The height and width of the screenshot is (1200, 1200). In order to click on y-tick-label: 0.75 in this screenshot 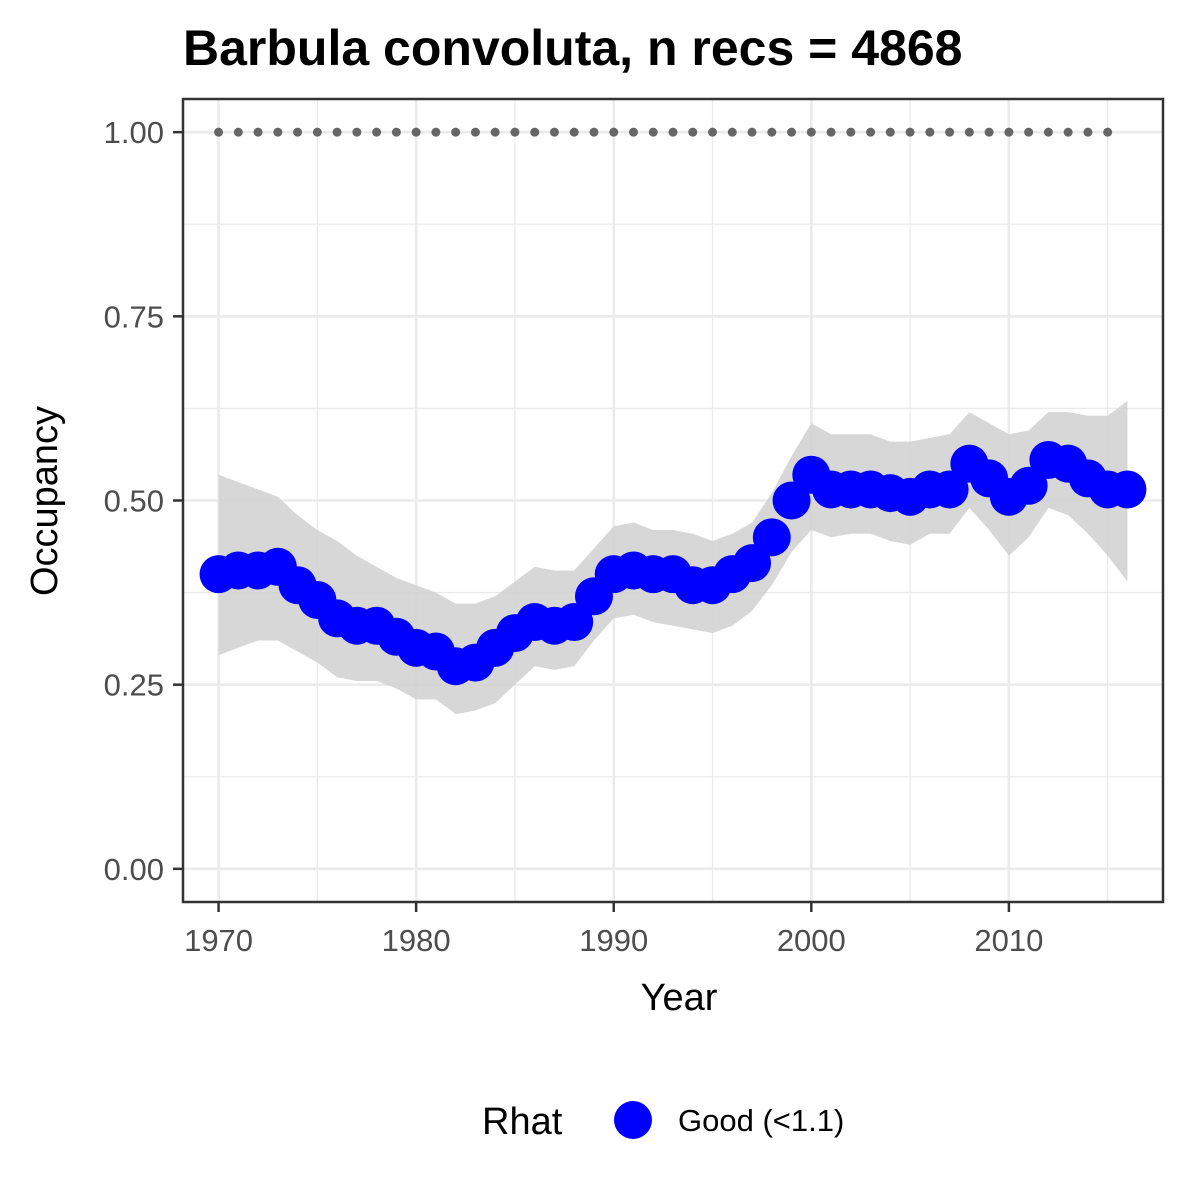, I will do `click(134, 316)`.